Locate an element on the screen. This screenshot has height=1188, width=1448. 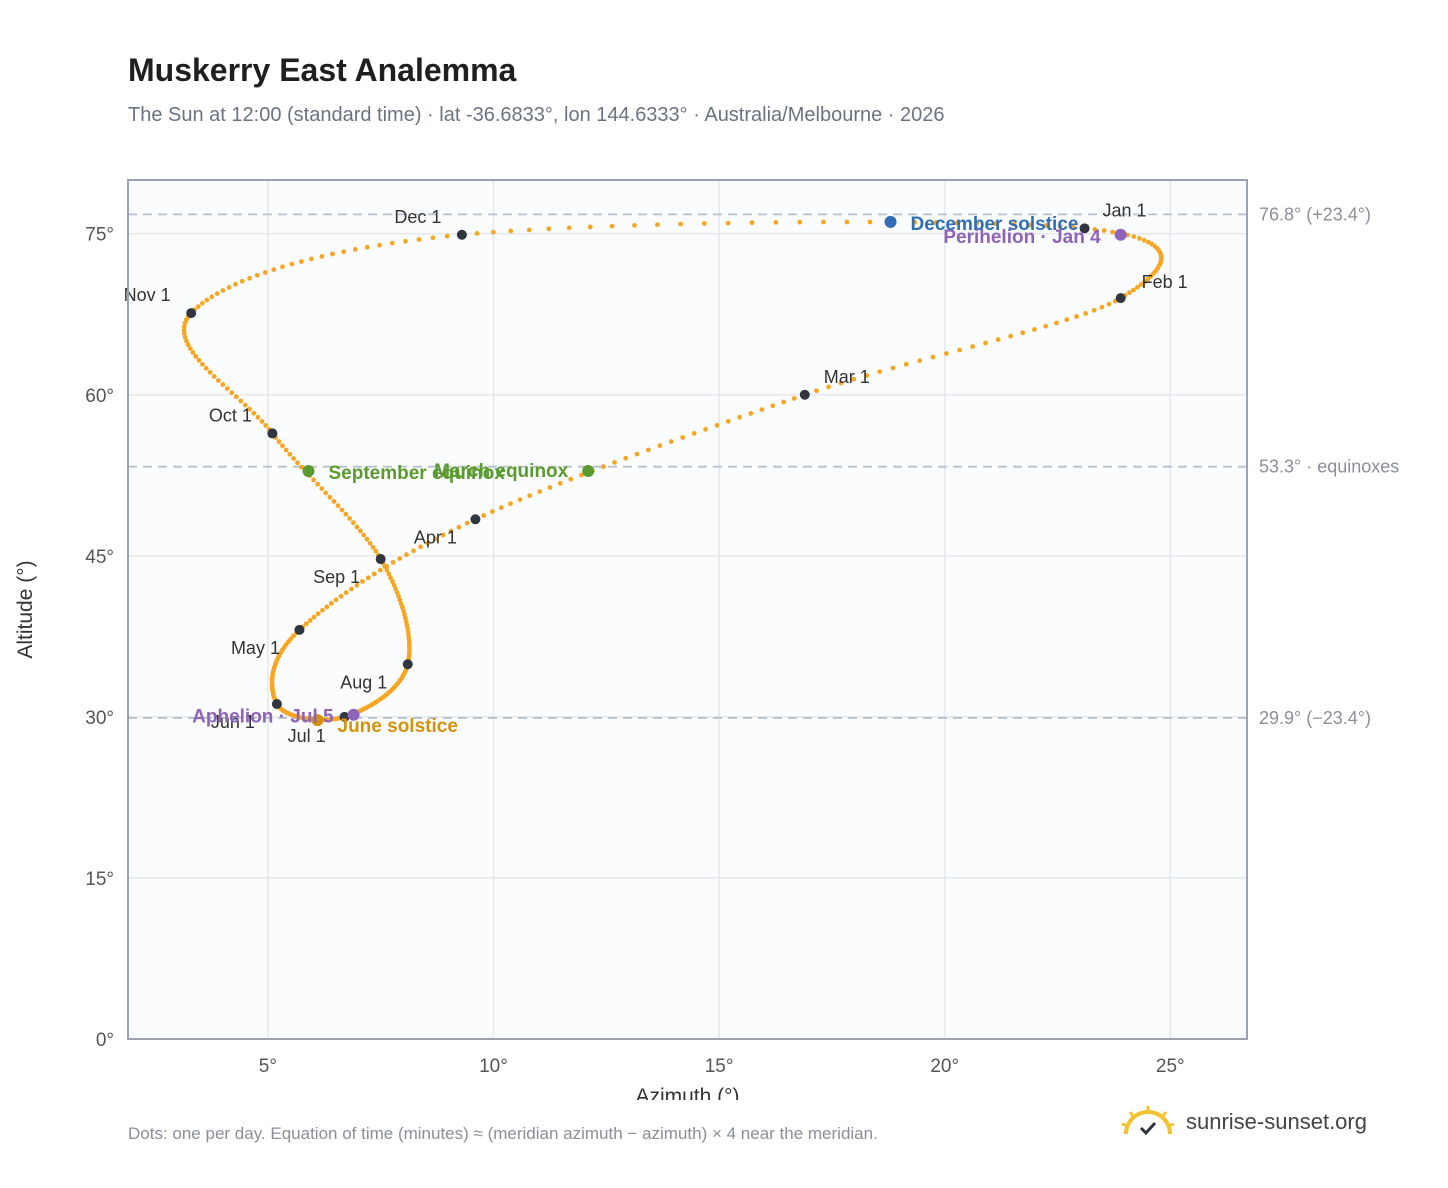
brand-name: sunrise-sunset.org is located at coordinates (1276, 1121).